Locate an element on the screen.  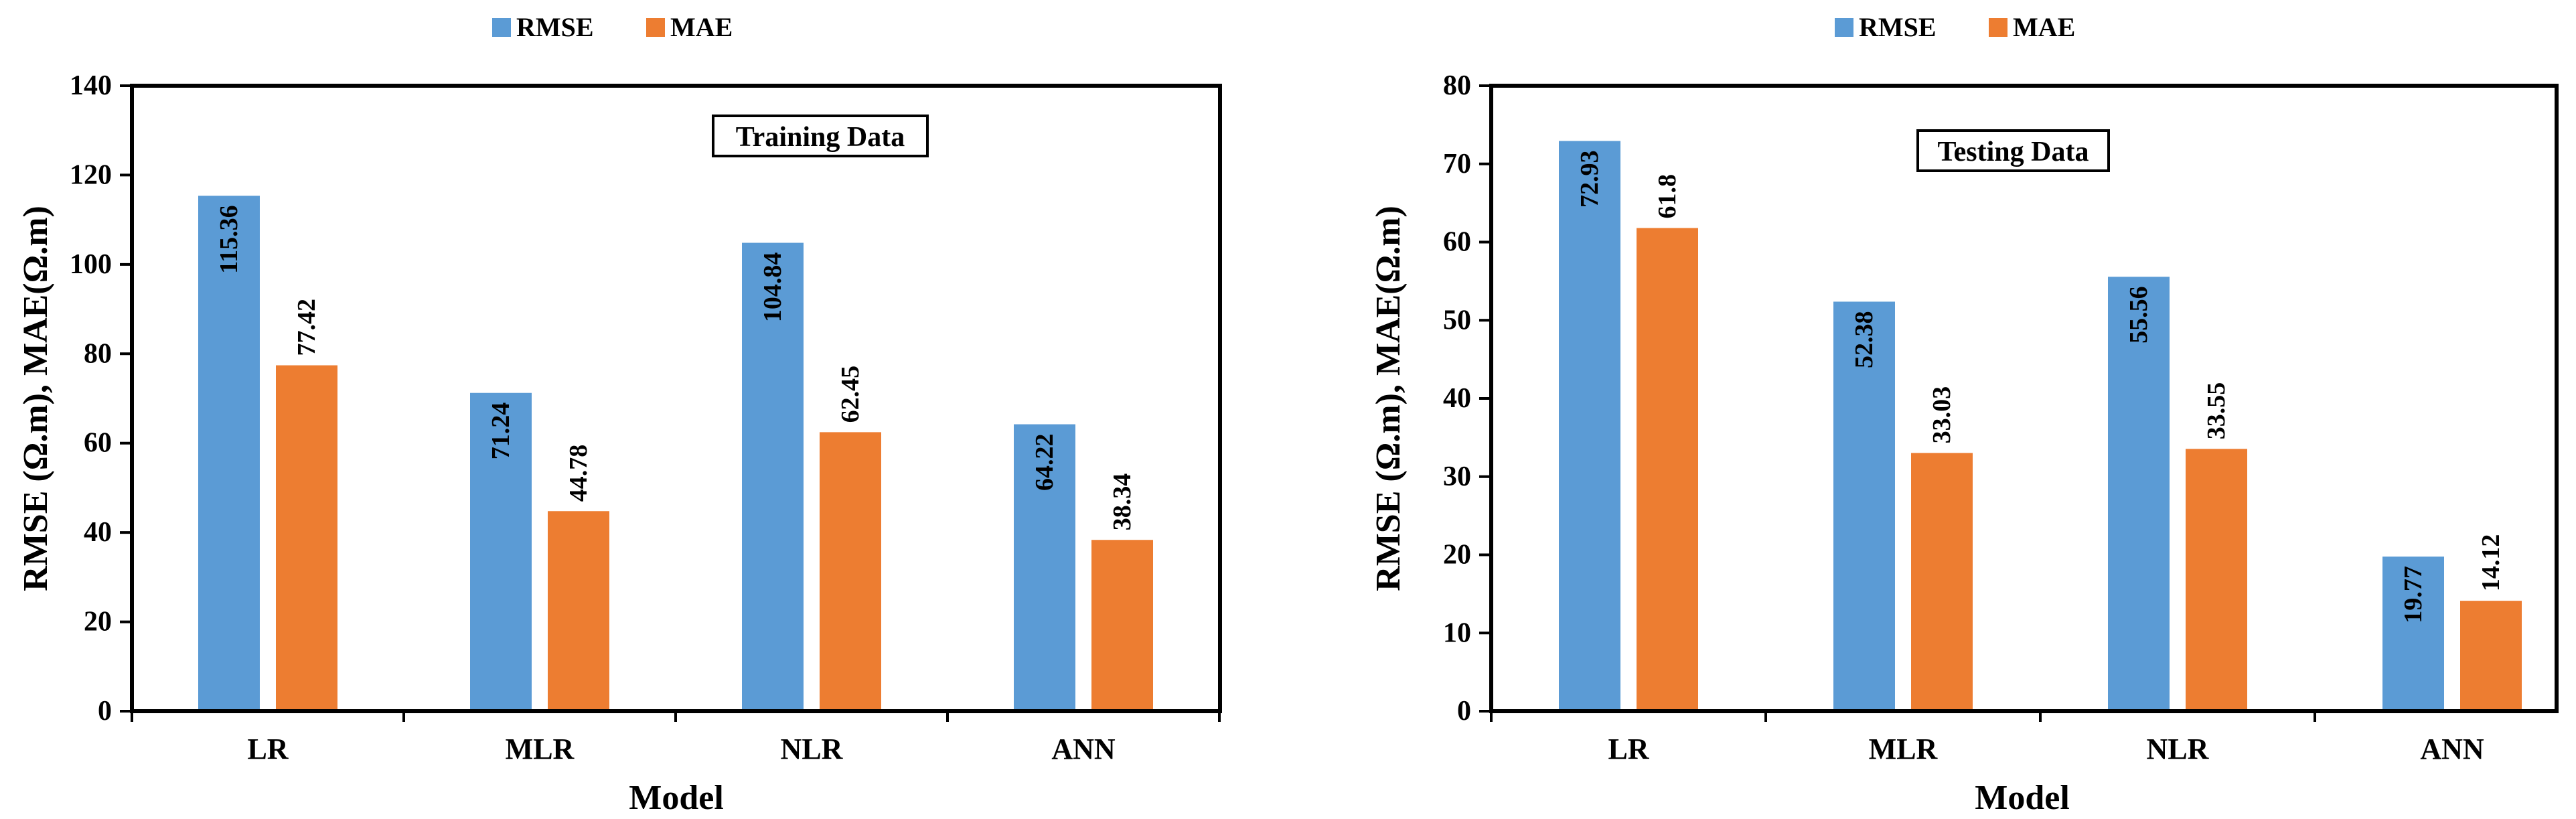
data-label-mae-ann: 14.12 is located at coordinates (2491, 563).